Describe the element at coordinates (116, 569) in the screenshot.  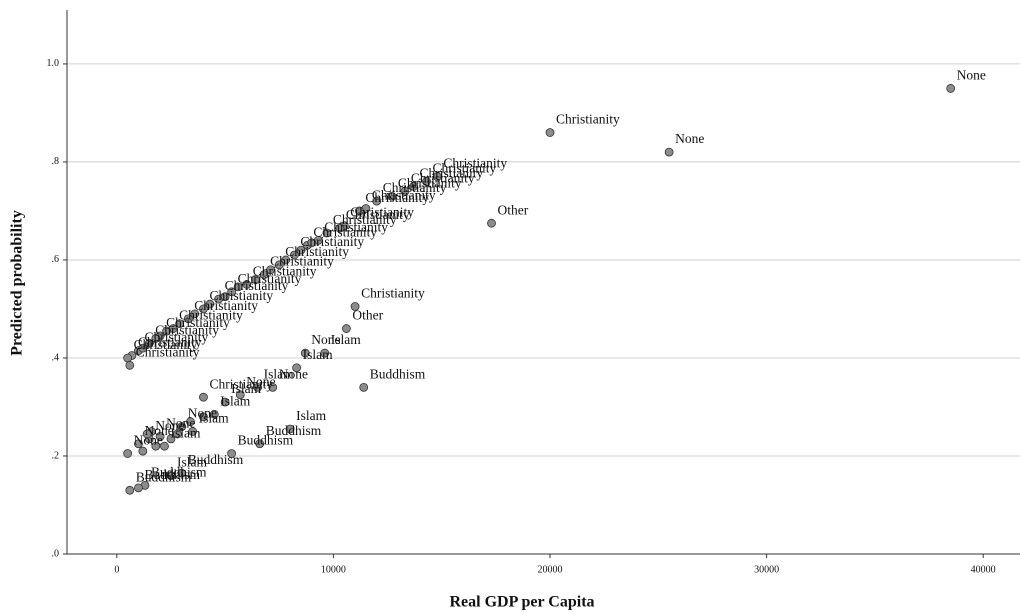
I see `x-tick-label: 0` at that location.